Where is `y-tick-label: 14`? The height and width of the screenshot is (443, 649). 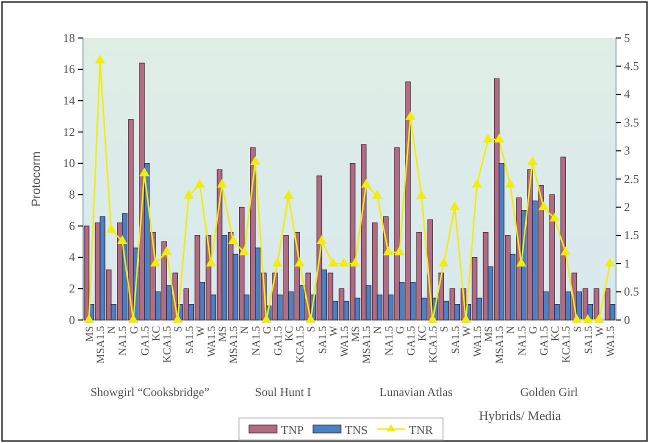
y-tick-label: 14 is located at coordinates (69, 101).